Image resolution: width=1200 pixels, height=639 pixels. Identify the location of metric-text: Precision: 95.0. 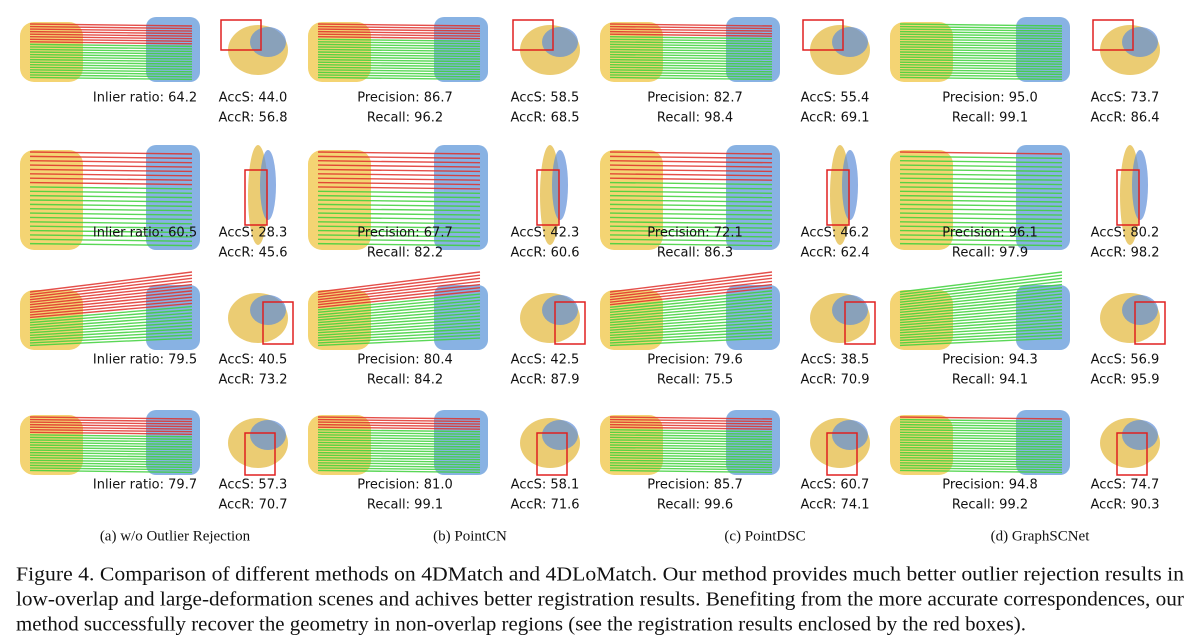
(989, 98).